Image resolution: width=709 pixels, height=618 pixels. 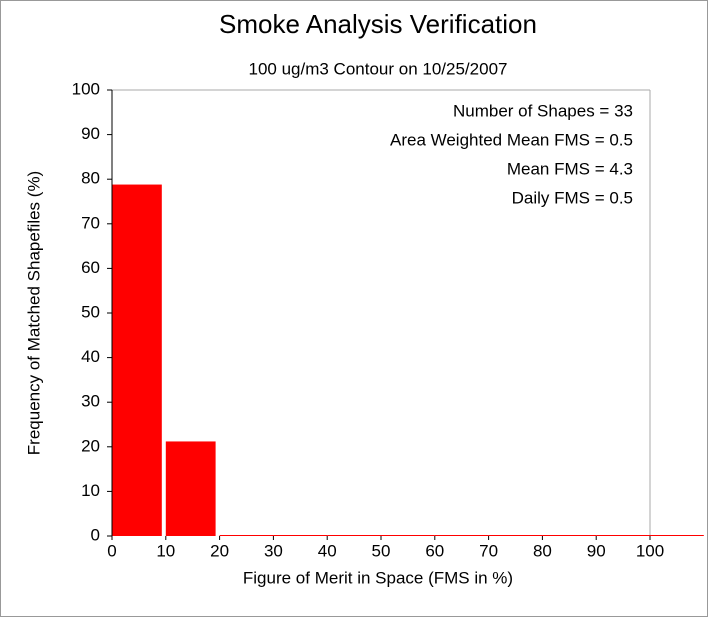 What do you see at coordinates (570, 168) in the screenshot?
I see `annotation: Mean FMS = 4.3` at bounding box center [570, 168].